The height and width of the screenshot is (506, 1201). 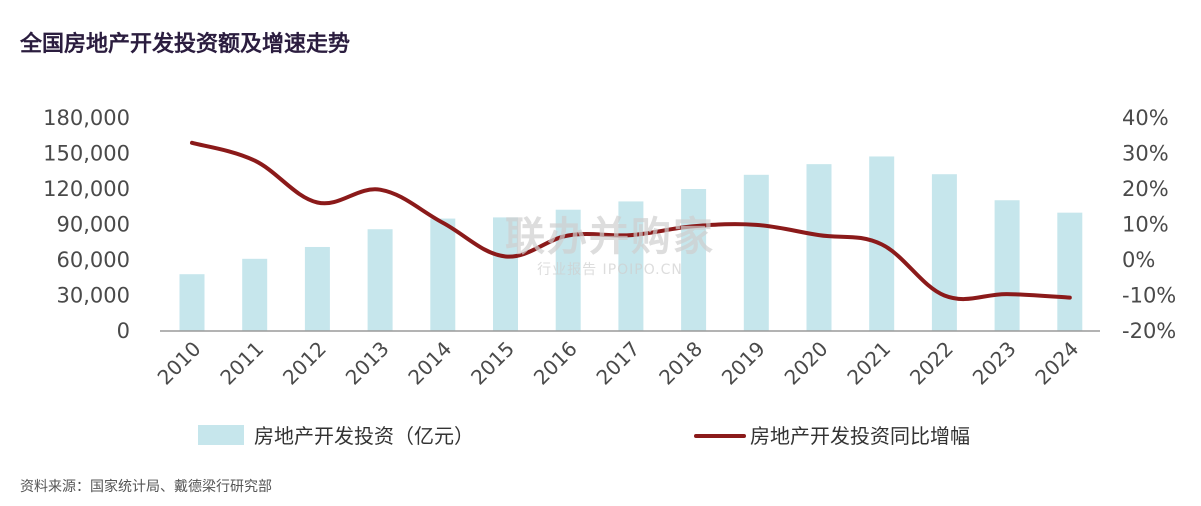 I want to click on left-tick-label: 150,000, so click(x=86, y=154).